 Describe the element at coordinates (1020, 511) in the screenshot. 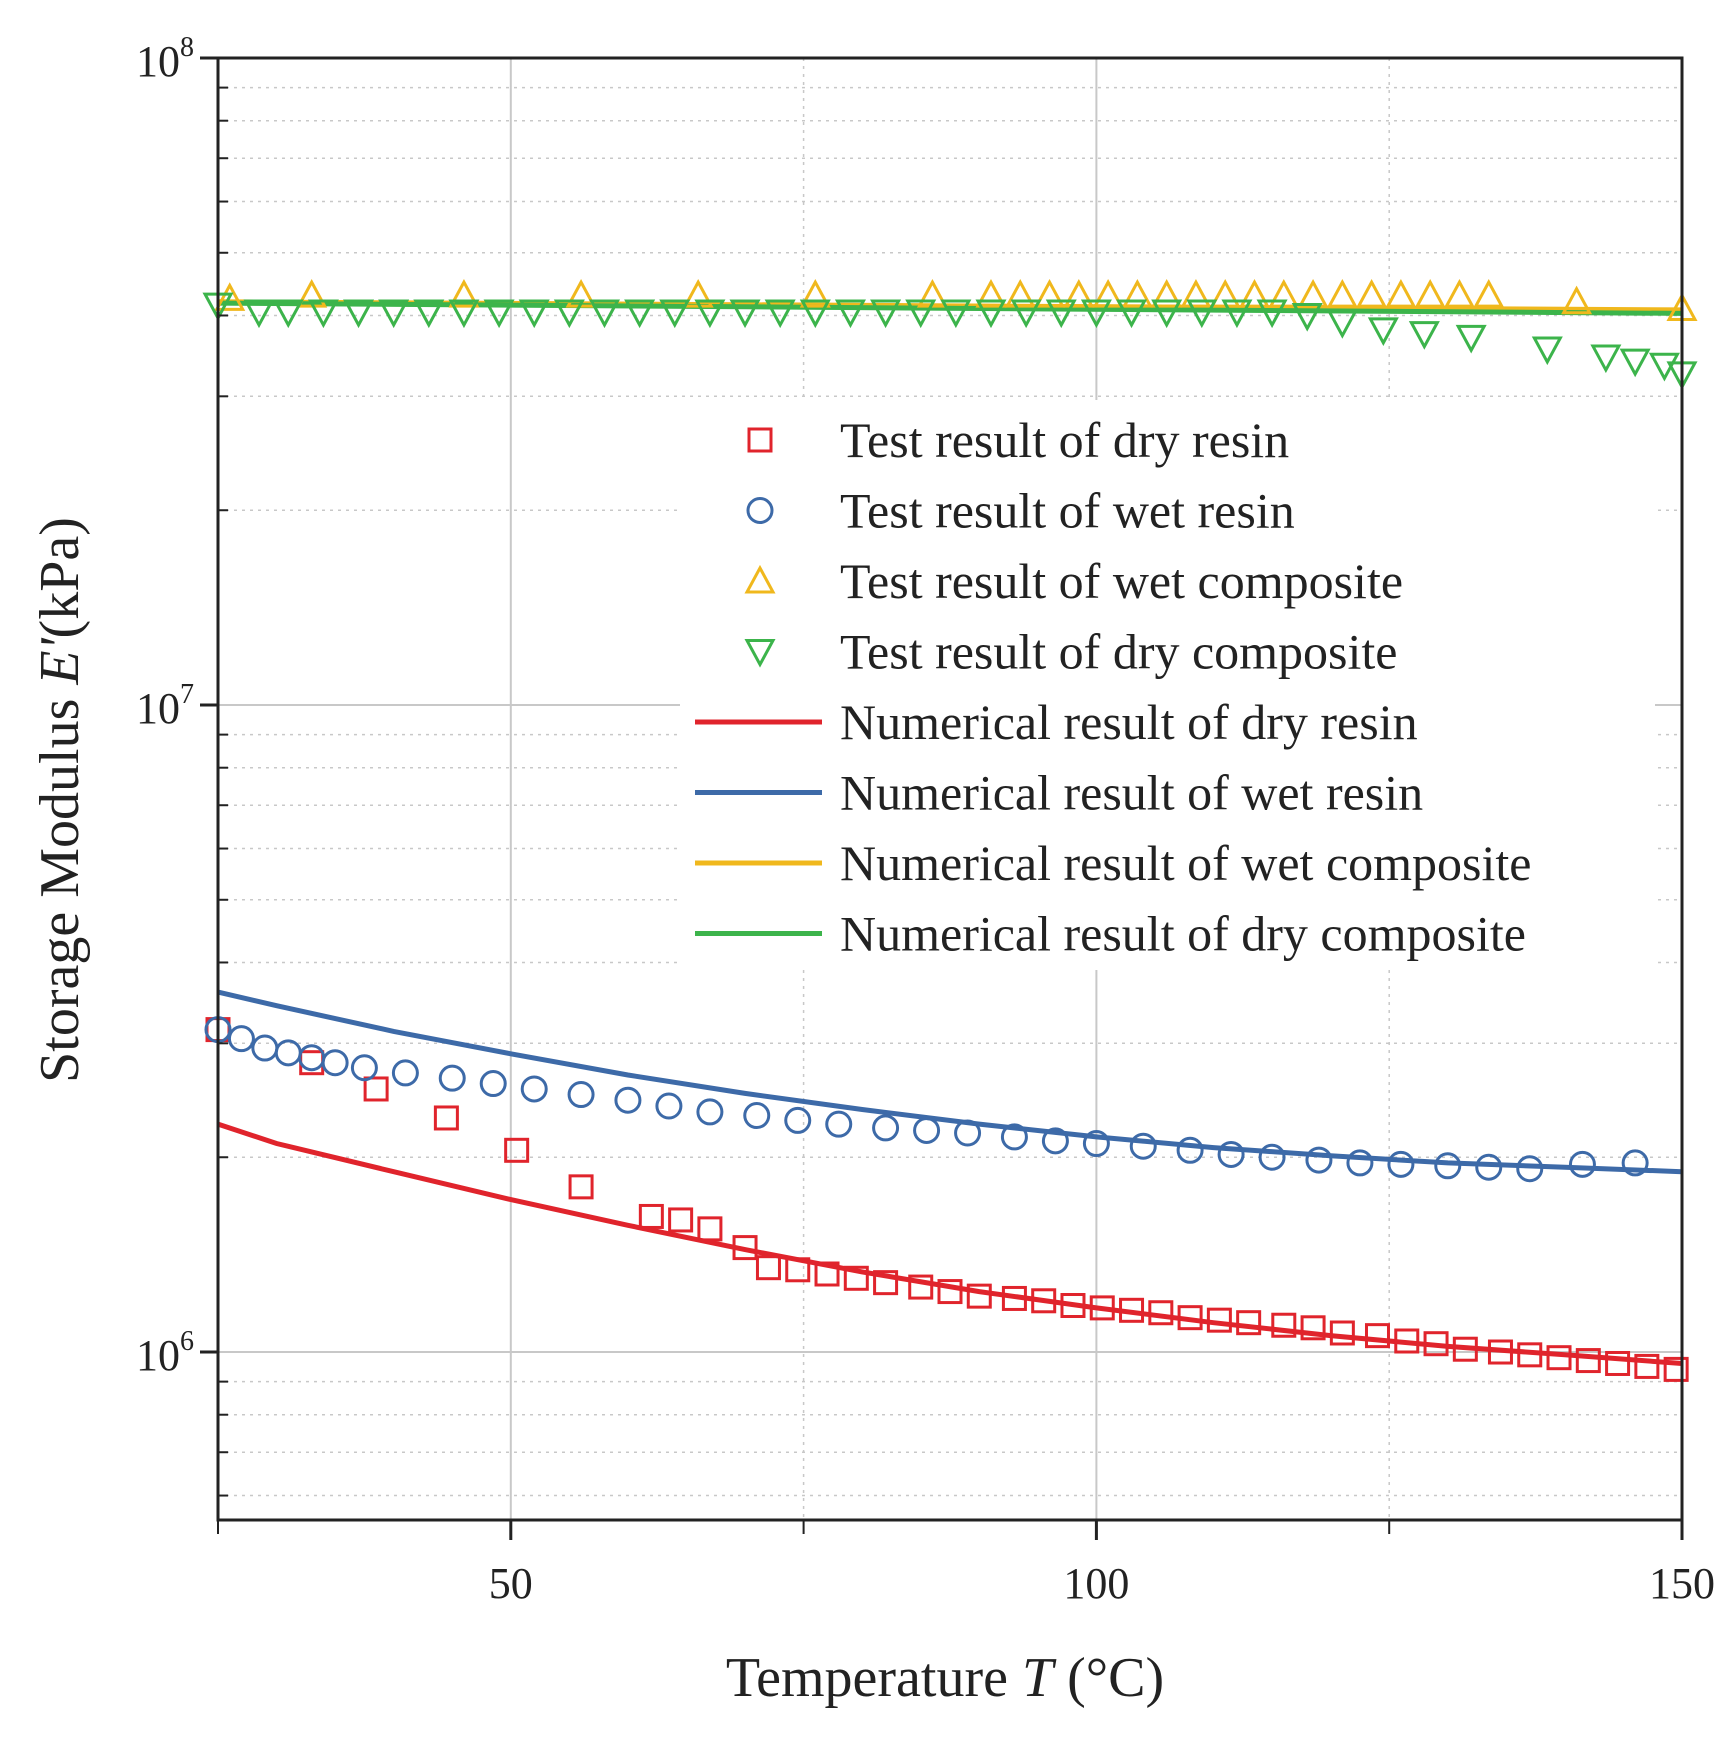

I see `legend-entry: Test result of wet resin` at that location.